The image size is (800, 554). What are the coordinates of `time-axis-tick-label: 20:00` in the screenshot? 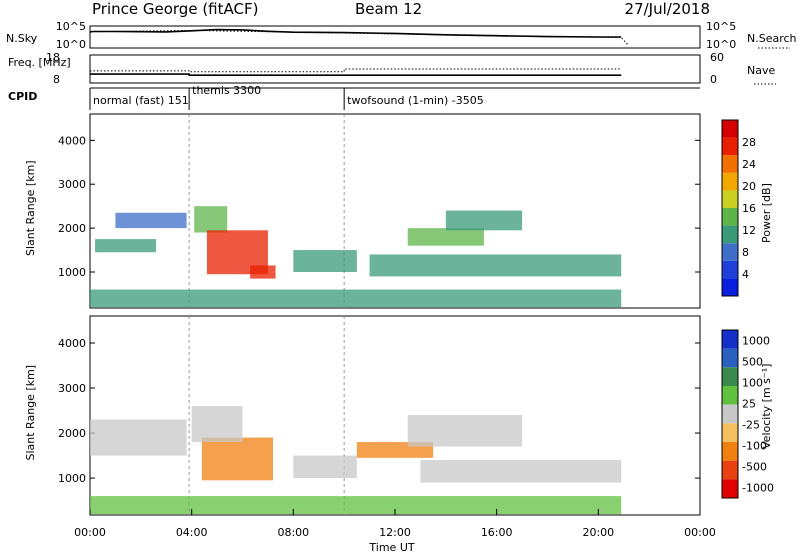 It's located at (598, 532).